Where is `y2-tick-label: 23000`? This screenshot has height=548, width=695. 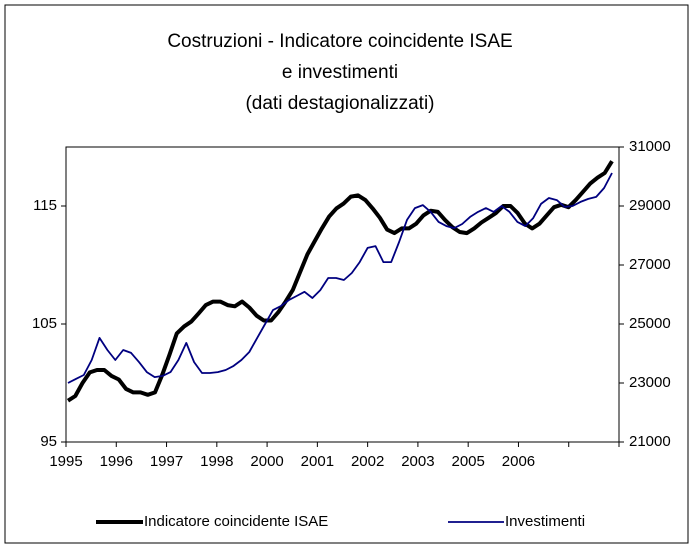
y2-tick-label: 23000 is located at coordinates (650, 382).